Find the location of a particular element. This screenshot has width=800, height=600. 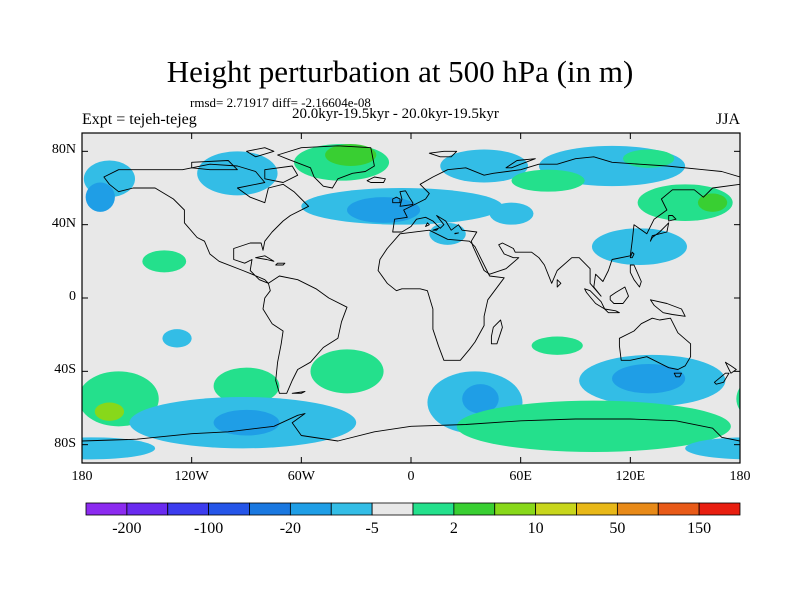

lon-tick-label: 60W is located at coordinates (301, 476).